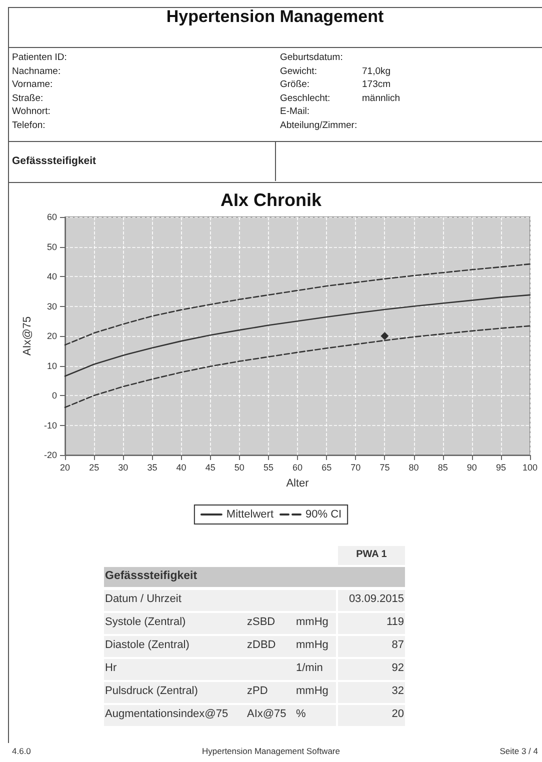 This screenshot has width=542, height=762. I want to click on text: Datum / Uhrzeit, so click(143, 599).